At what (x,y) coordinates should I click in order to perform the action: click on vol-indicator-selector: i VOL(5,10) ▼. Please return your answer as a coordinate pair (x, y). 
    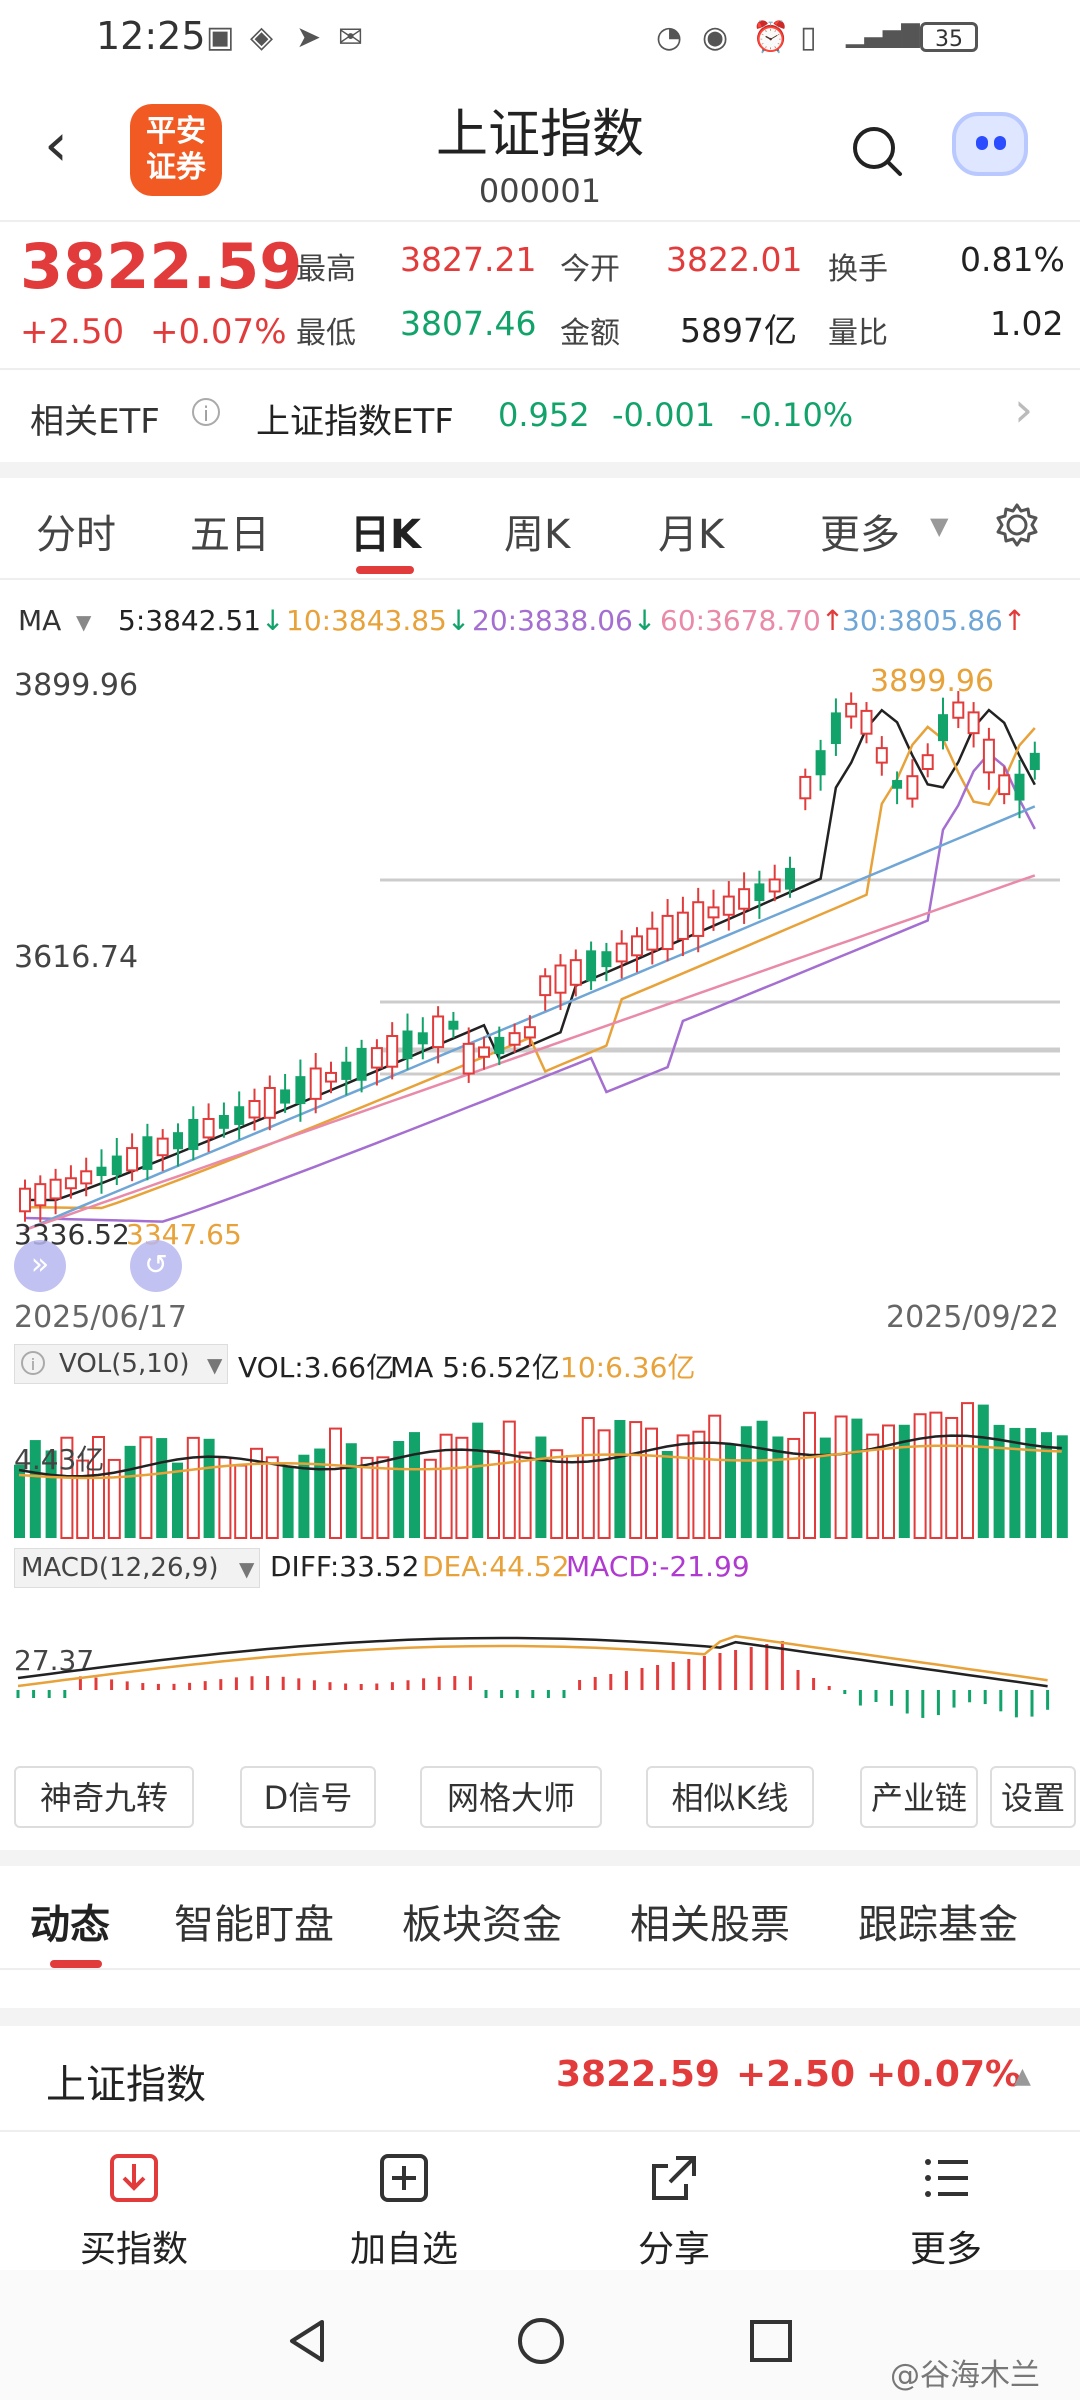
    Looking at the image, I should click on (121, 1364).